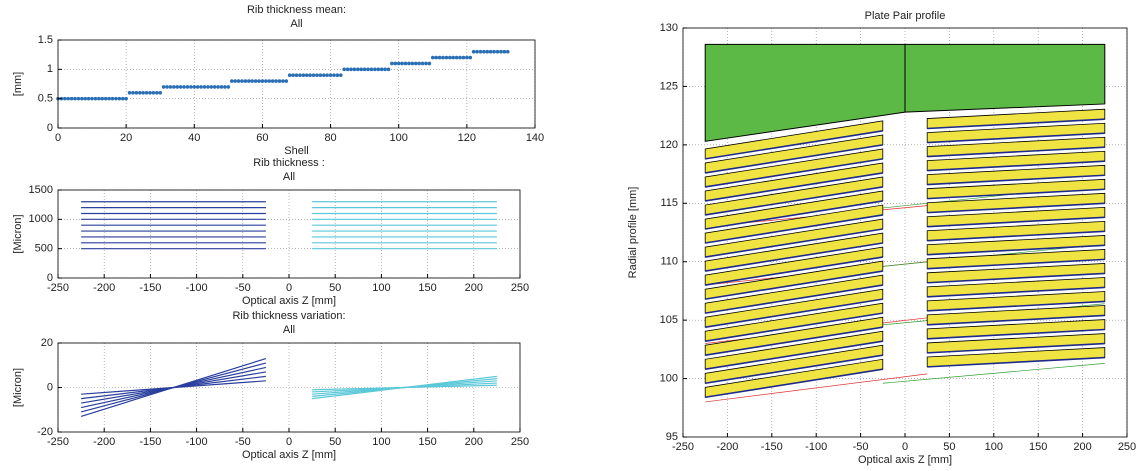 This screenshot has height=471, width=1143. Describe the element at coordinates (194, 138) in the screenshot. I see `x-tick-label: 40` at that location.